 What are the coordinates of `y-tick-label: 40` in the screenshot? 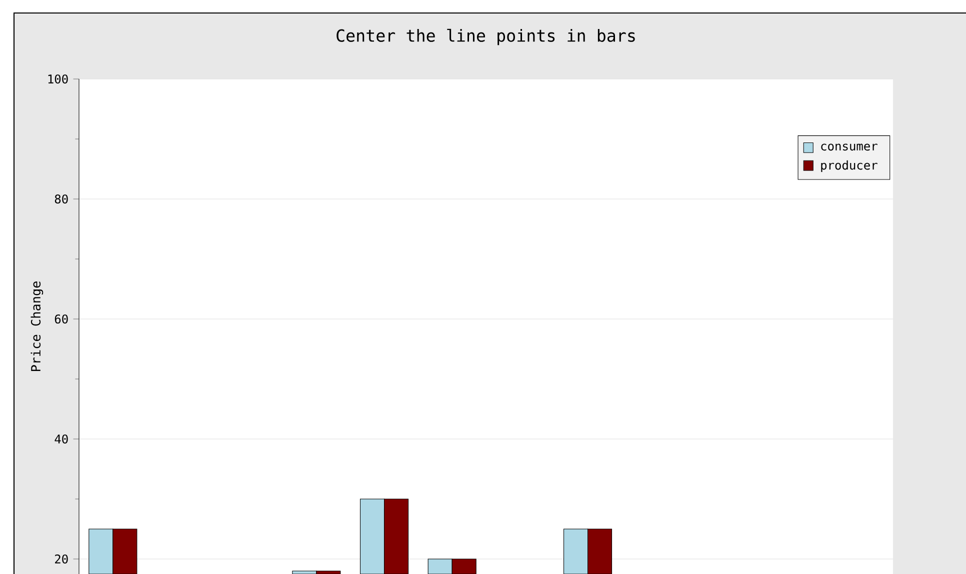 It's located at (61, 439).